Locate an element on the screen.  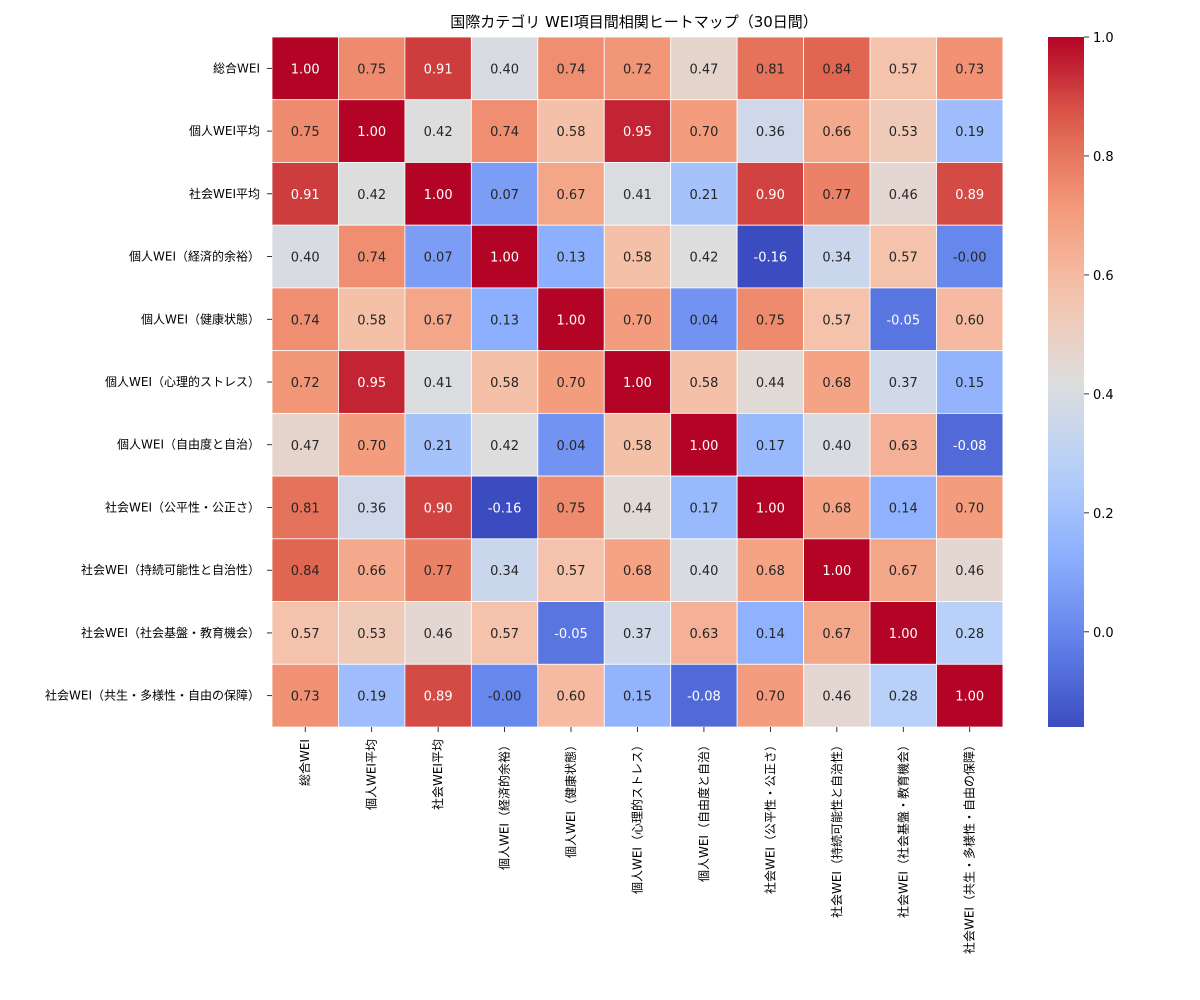
colorbar-tick-label: 0.8 is located at coordinates (1103, 157).